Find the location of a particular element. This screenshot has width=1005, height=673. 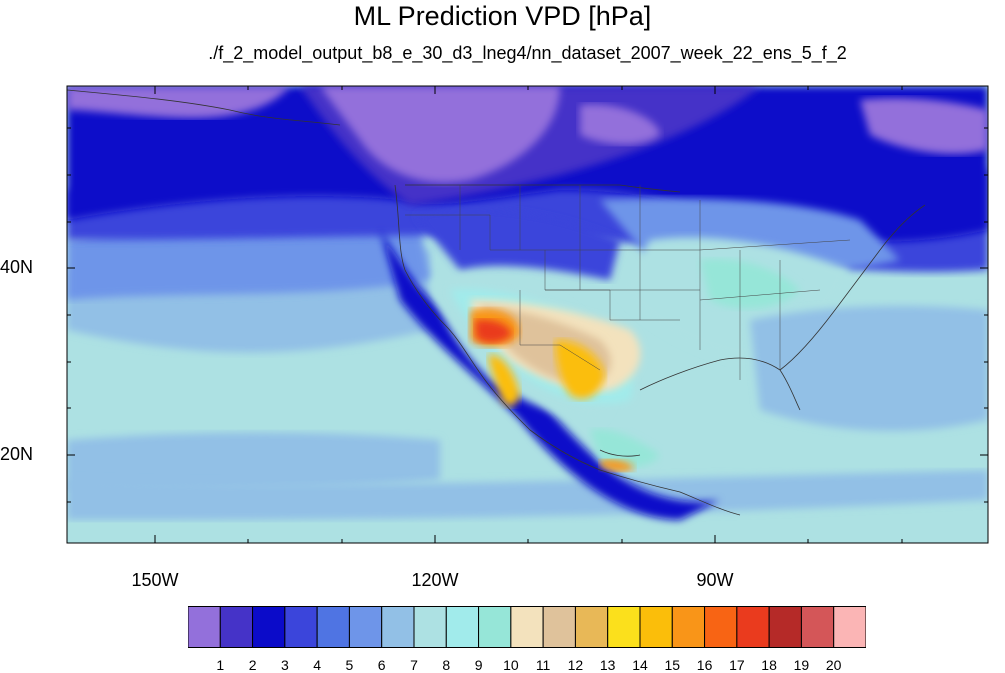

colorbar-tick-label: 7 is located at coordinates (414, 665).